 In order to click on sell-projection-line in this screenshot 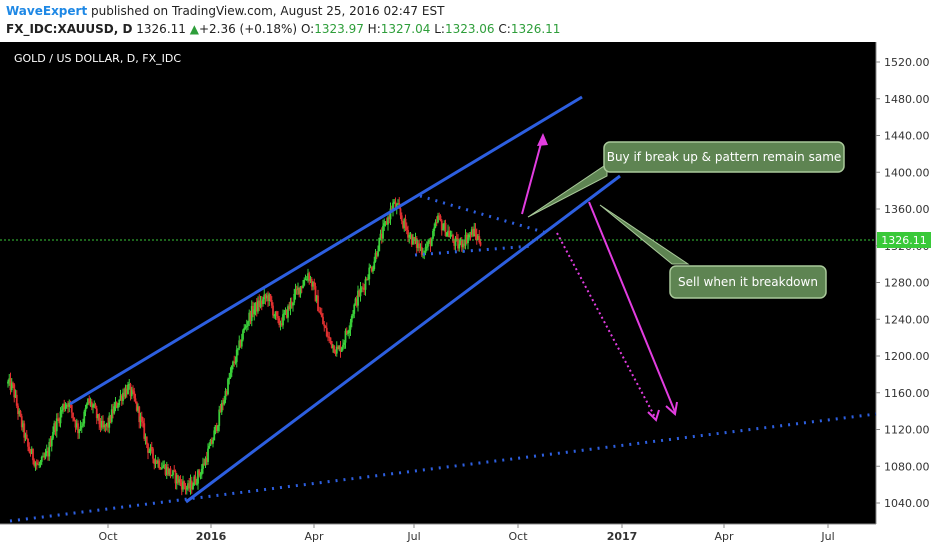, I will do `click(606, 326)`.